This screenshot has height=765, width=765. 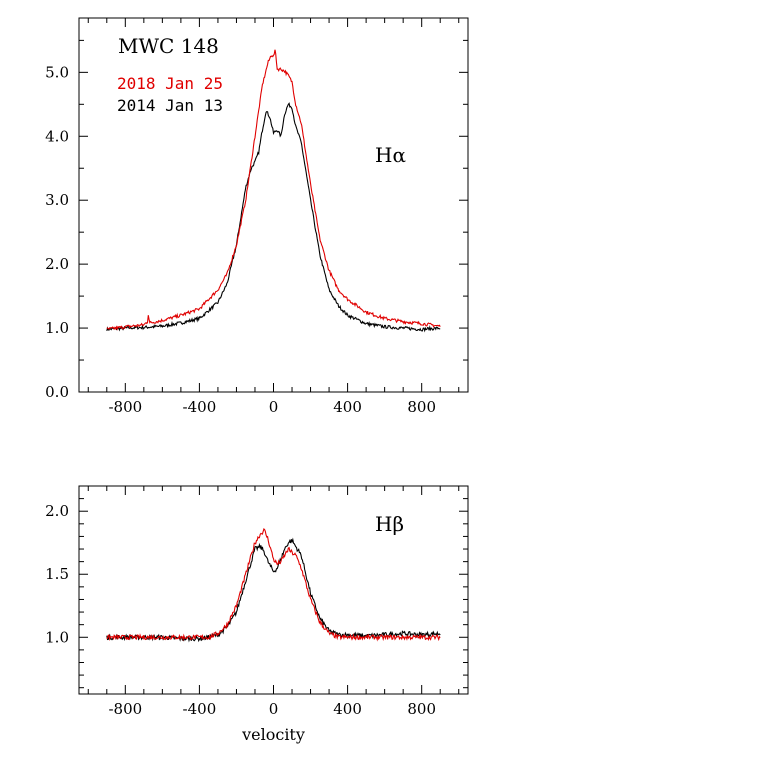 I want to click on y-tick-label: 3.0, so click(x=57, y=200).